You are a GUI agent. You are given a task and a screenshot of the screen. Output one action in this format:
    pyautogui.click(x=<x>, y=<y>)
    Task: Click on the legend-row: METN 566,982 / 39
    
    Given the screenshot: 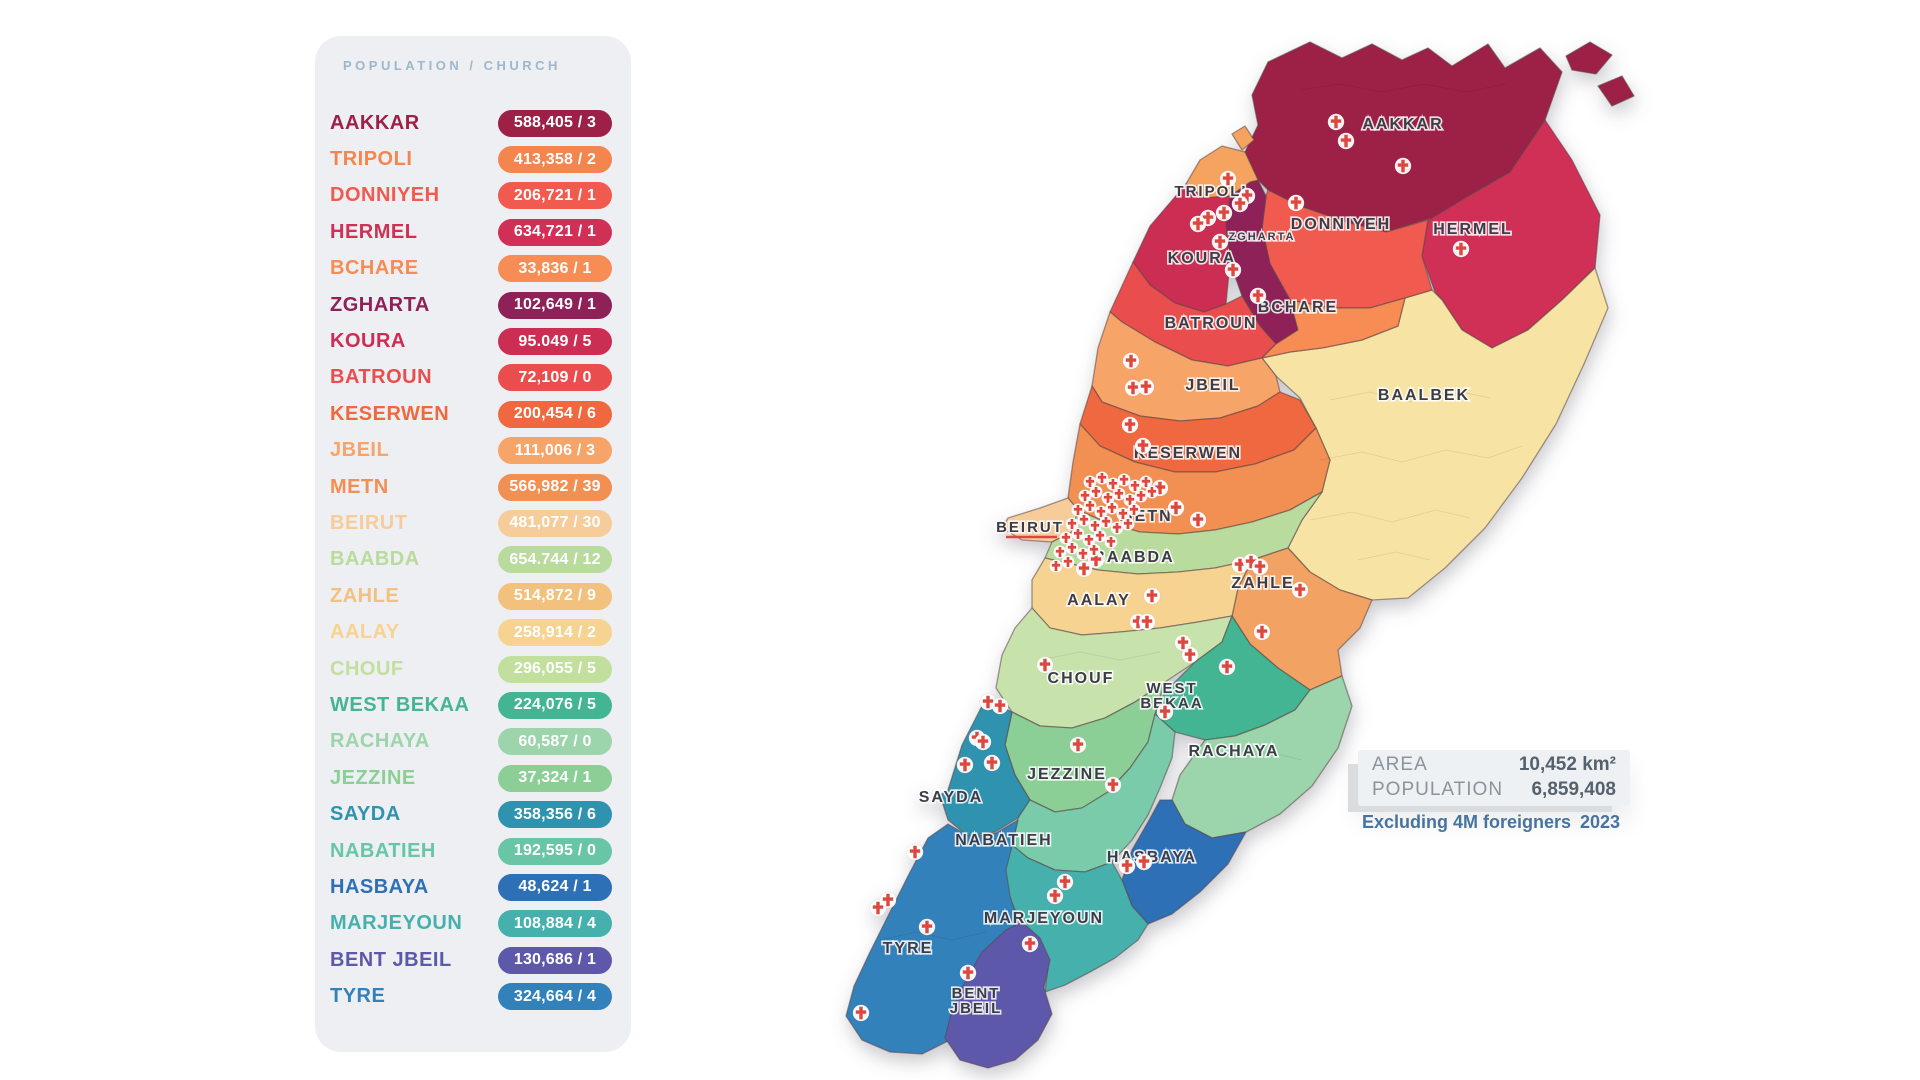 What is the action you would take?
    pyautogui.click(x=473, y=487)
    